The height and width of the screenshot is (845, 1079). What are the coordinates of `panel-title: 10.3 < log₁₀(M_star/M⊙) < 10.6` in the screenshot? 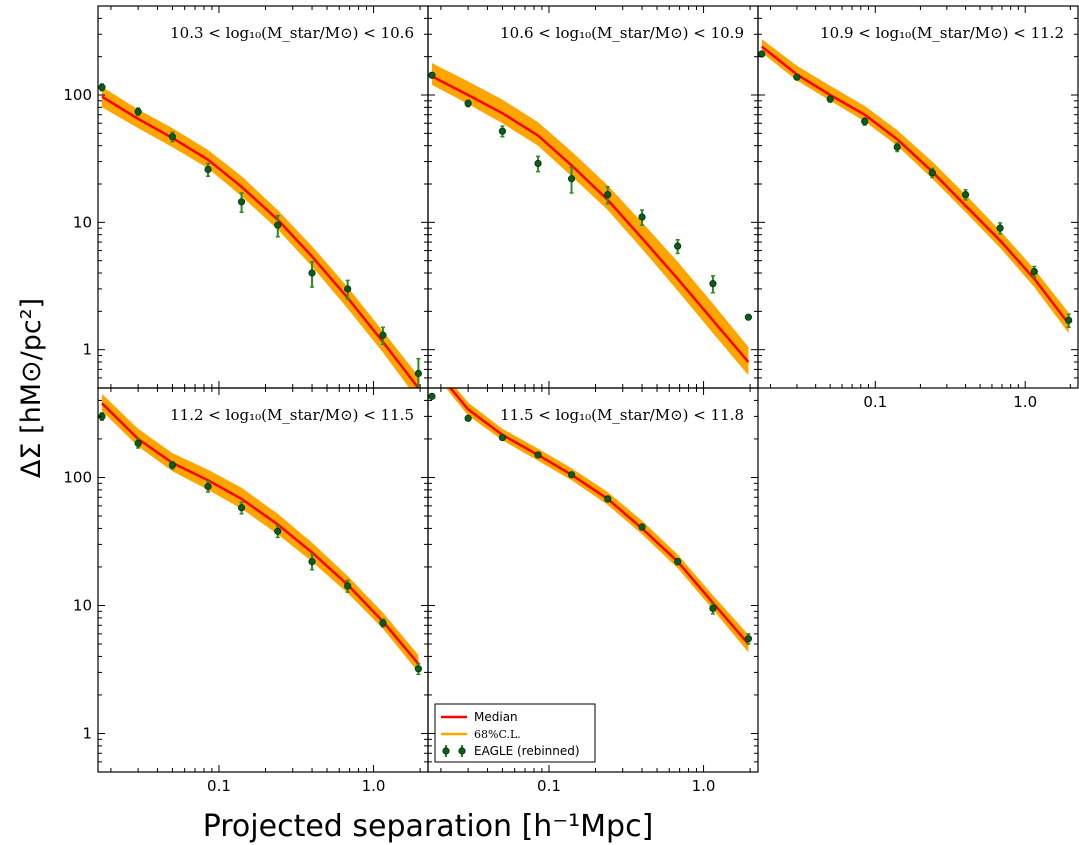 It's located at (292, 33).